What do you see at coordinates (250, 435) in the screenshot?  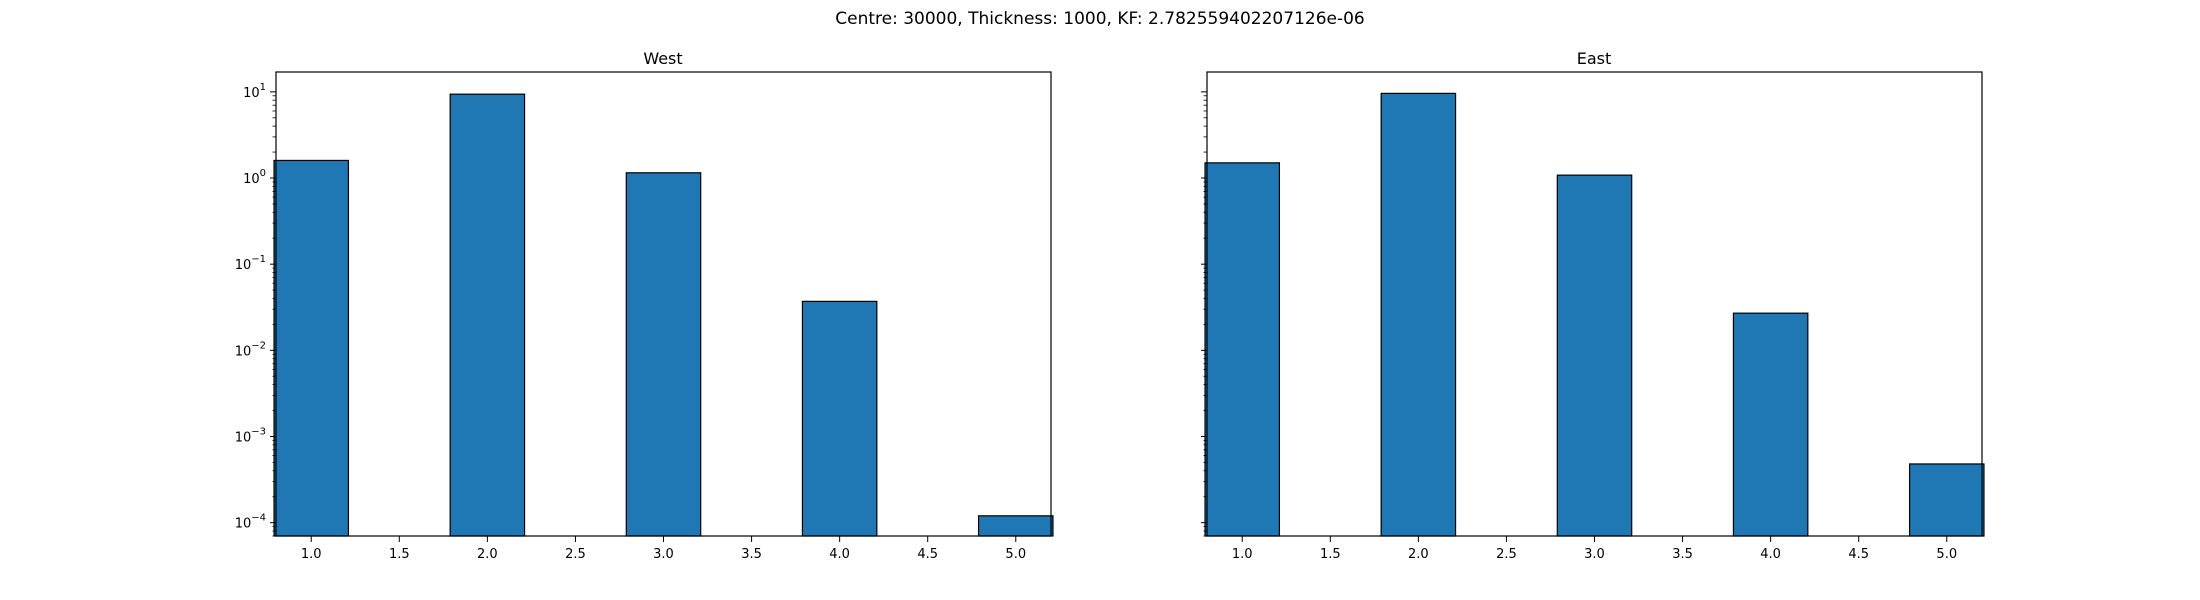 I see `y-tick-label: 10⁻³` at bounding box center [250, 435].